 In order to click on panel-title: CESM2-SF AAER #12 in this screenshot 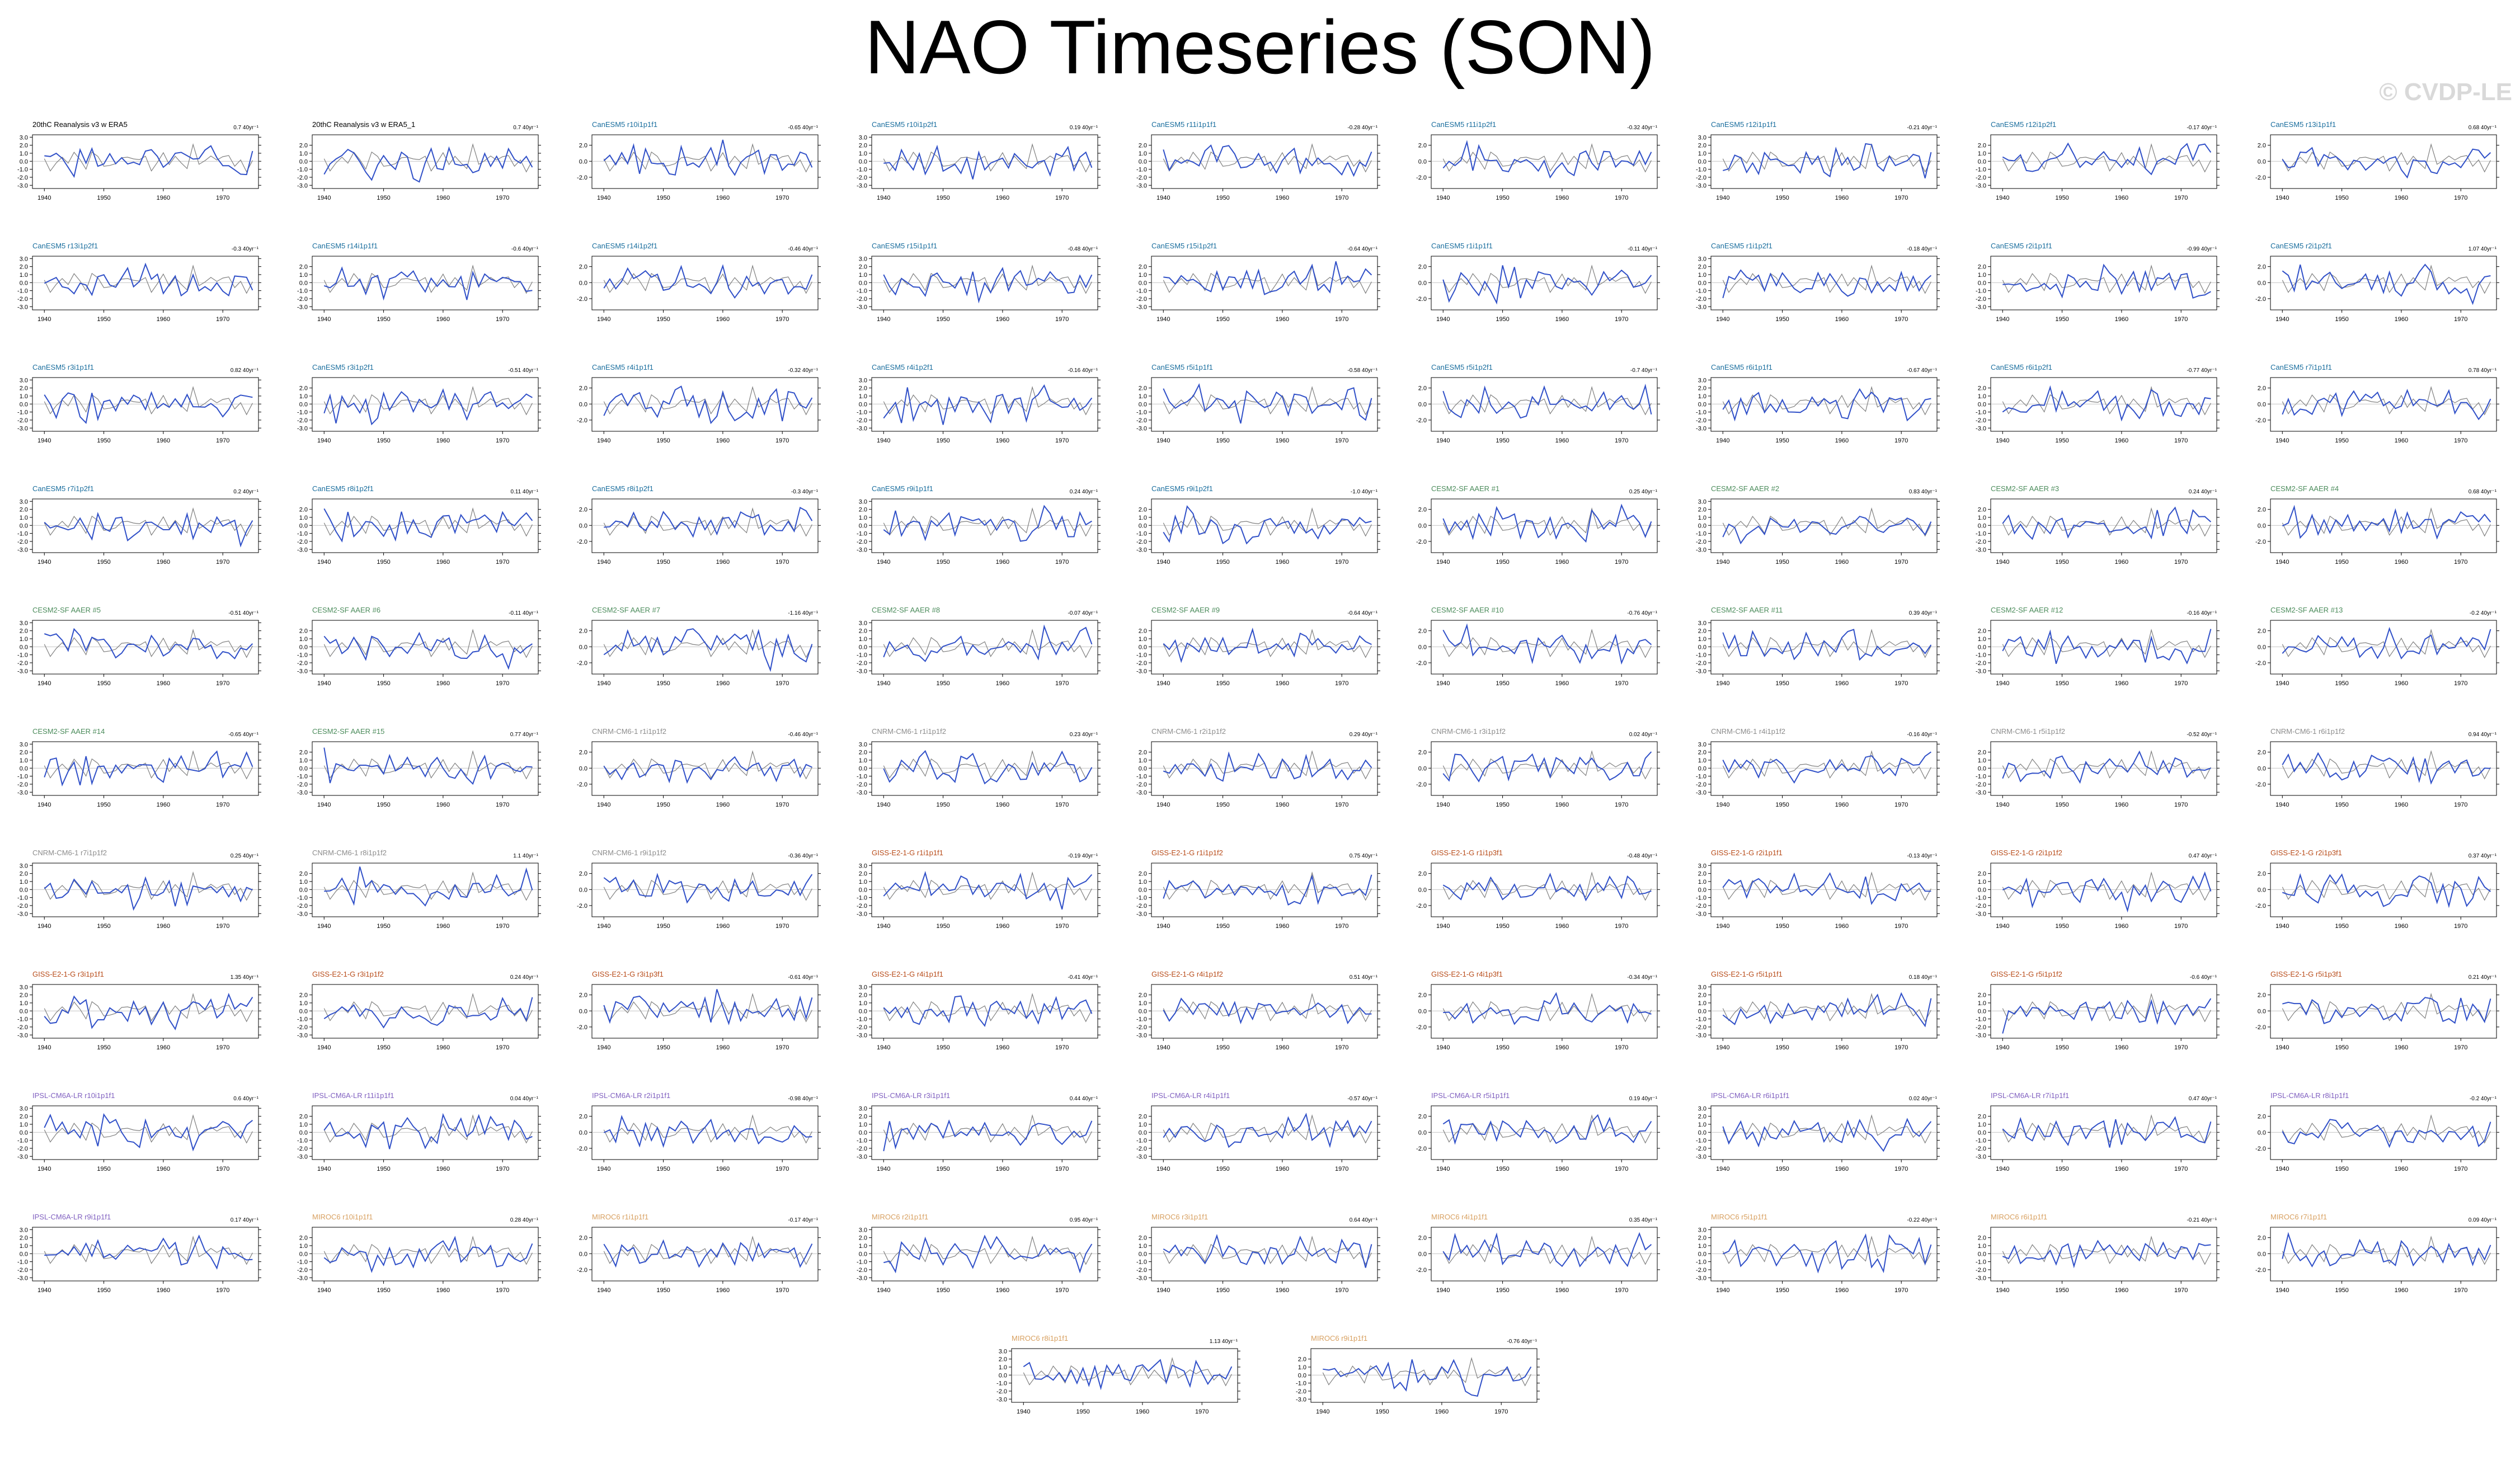, I will do `click(2027, 610)`.